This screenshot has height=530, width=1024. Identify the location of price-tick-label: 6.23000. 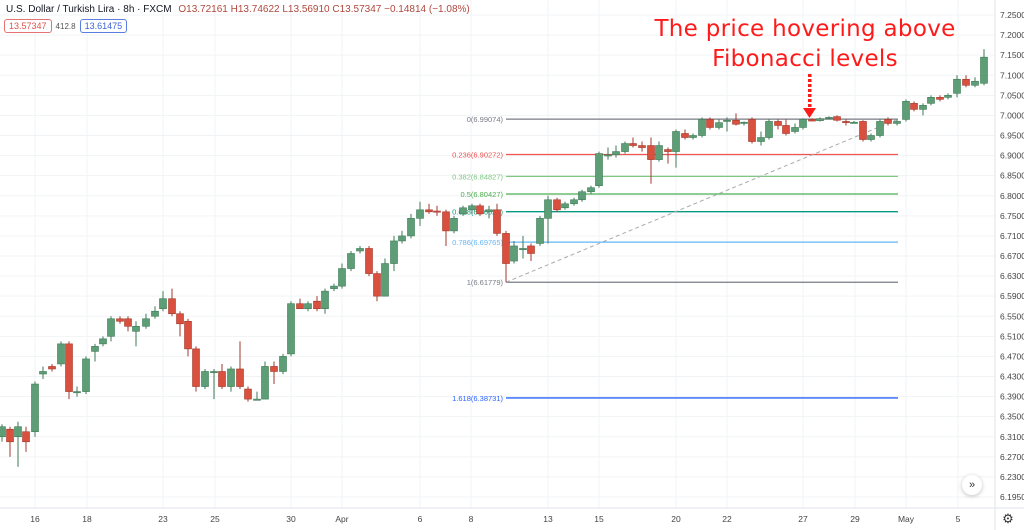
(1012, 477).